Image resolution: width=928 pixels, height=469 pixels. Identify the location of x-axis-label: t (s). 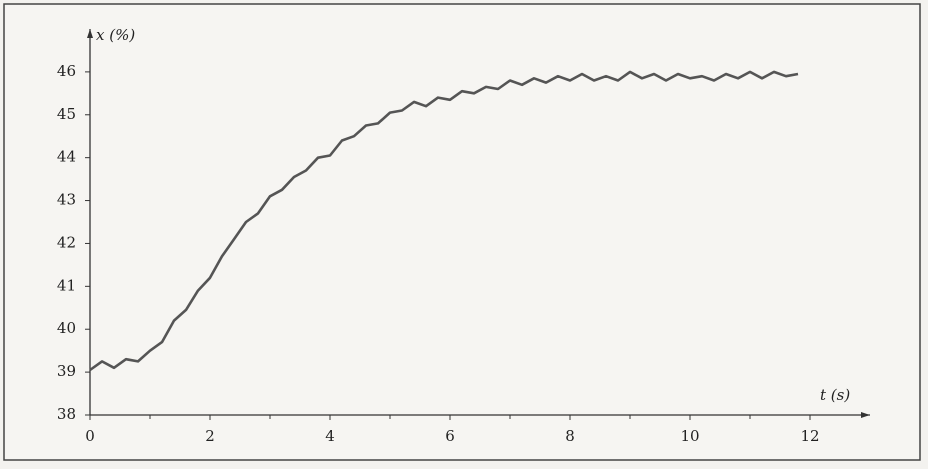
(835, 395).